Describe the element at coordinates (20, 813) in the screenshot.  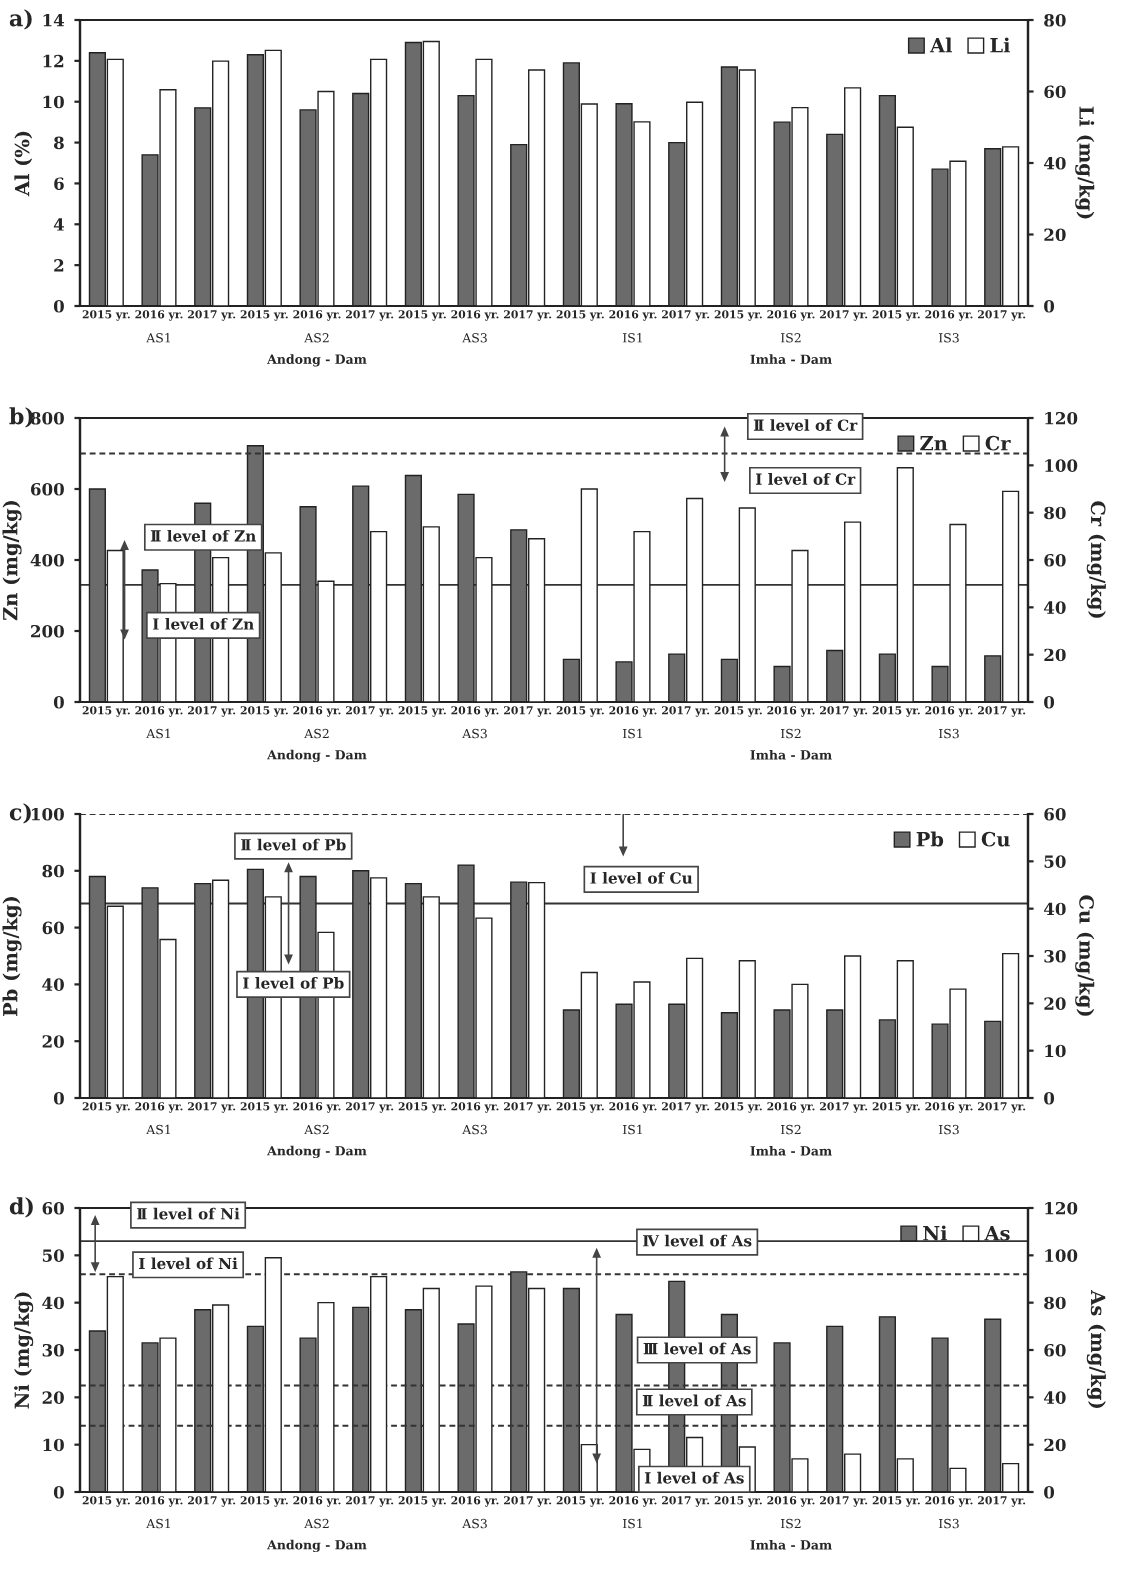
I see `chart-title: c)` at that location.